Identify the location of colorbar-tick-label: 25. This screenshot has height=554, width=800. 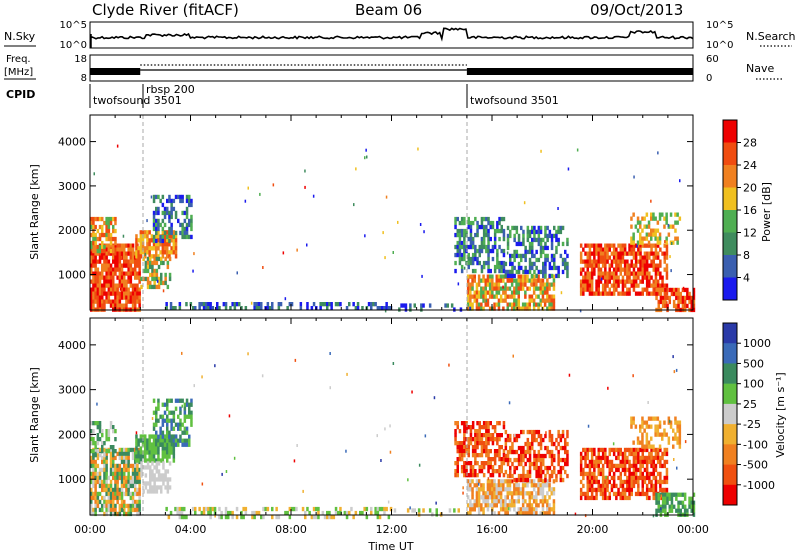
(750, 404).